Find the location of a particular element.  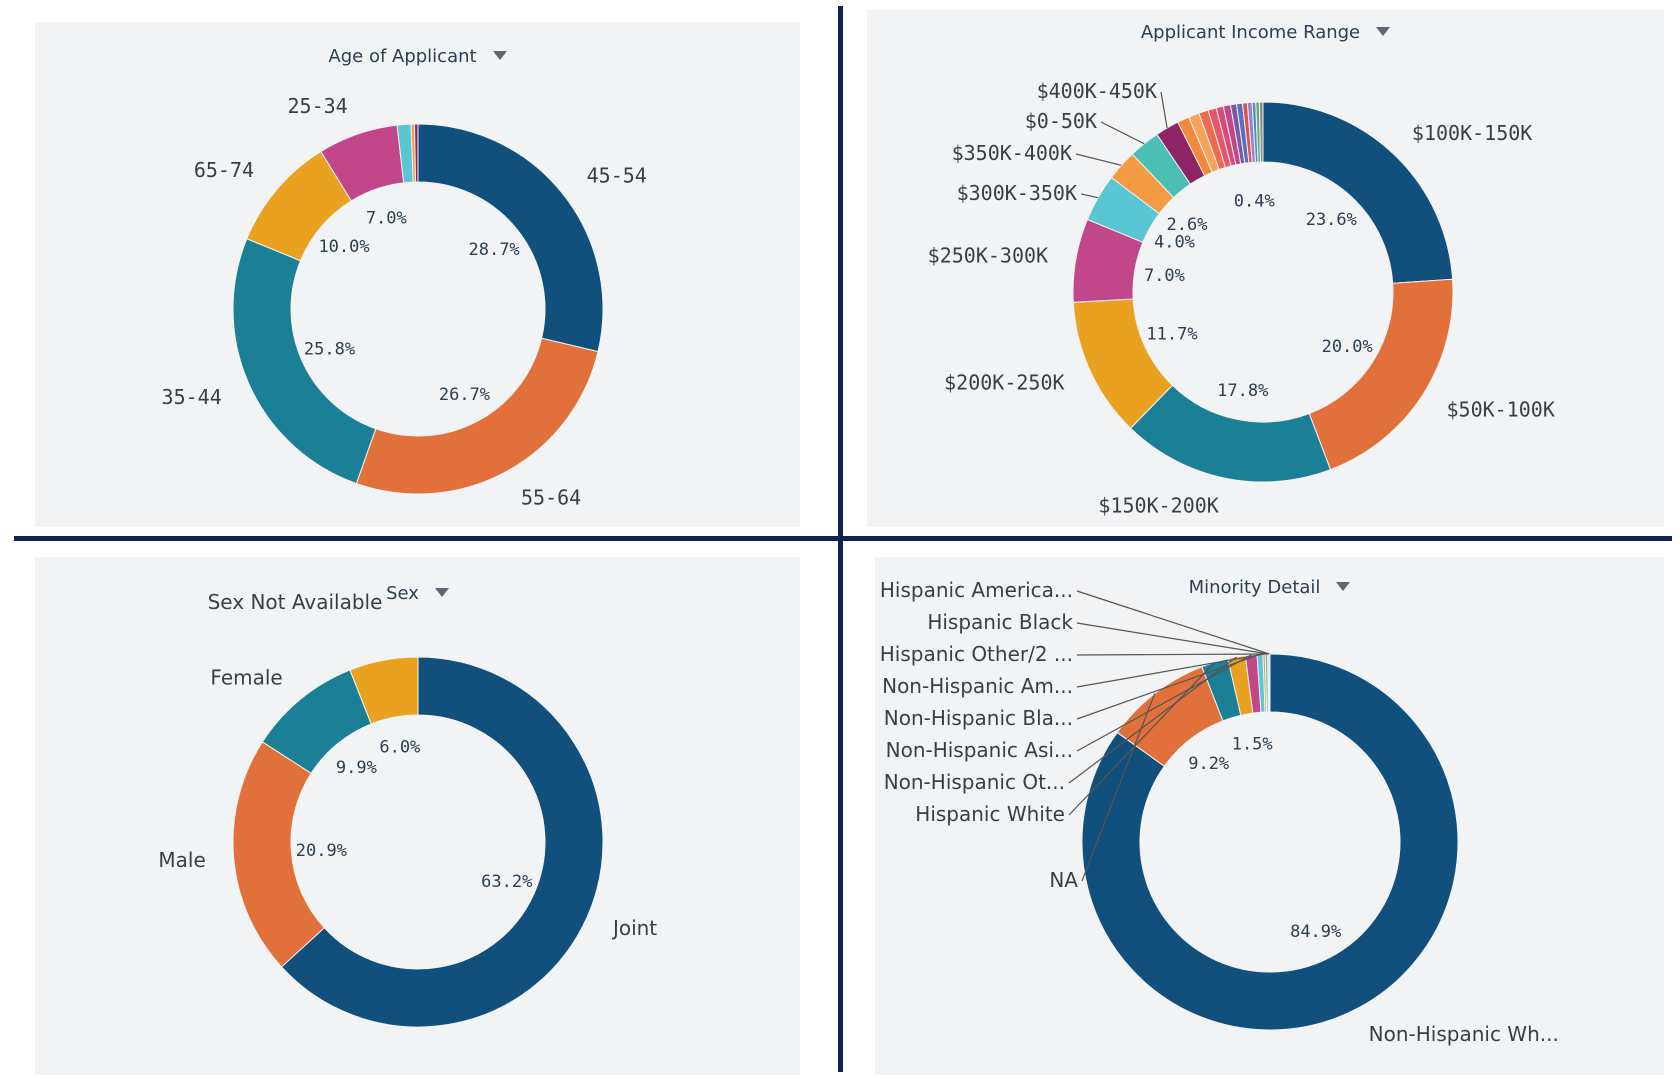

percent-label: 28.7% is located at coordinates (493, 250).